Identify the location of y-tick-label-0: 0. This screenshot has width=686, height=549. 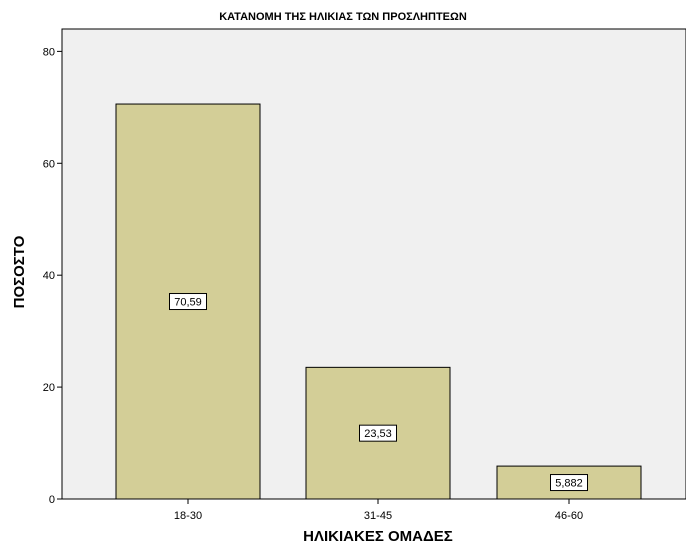
(52, 500).